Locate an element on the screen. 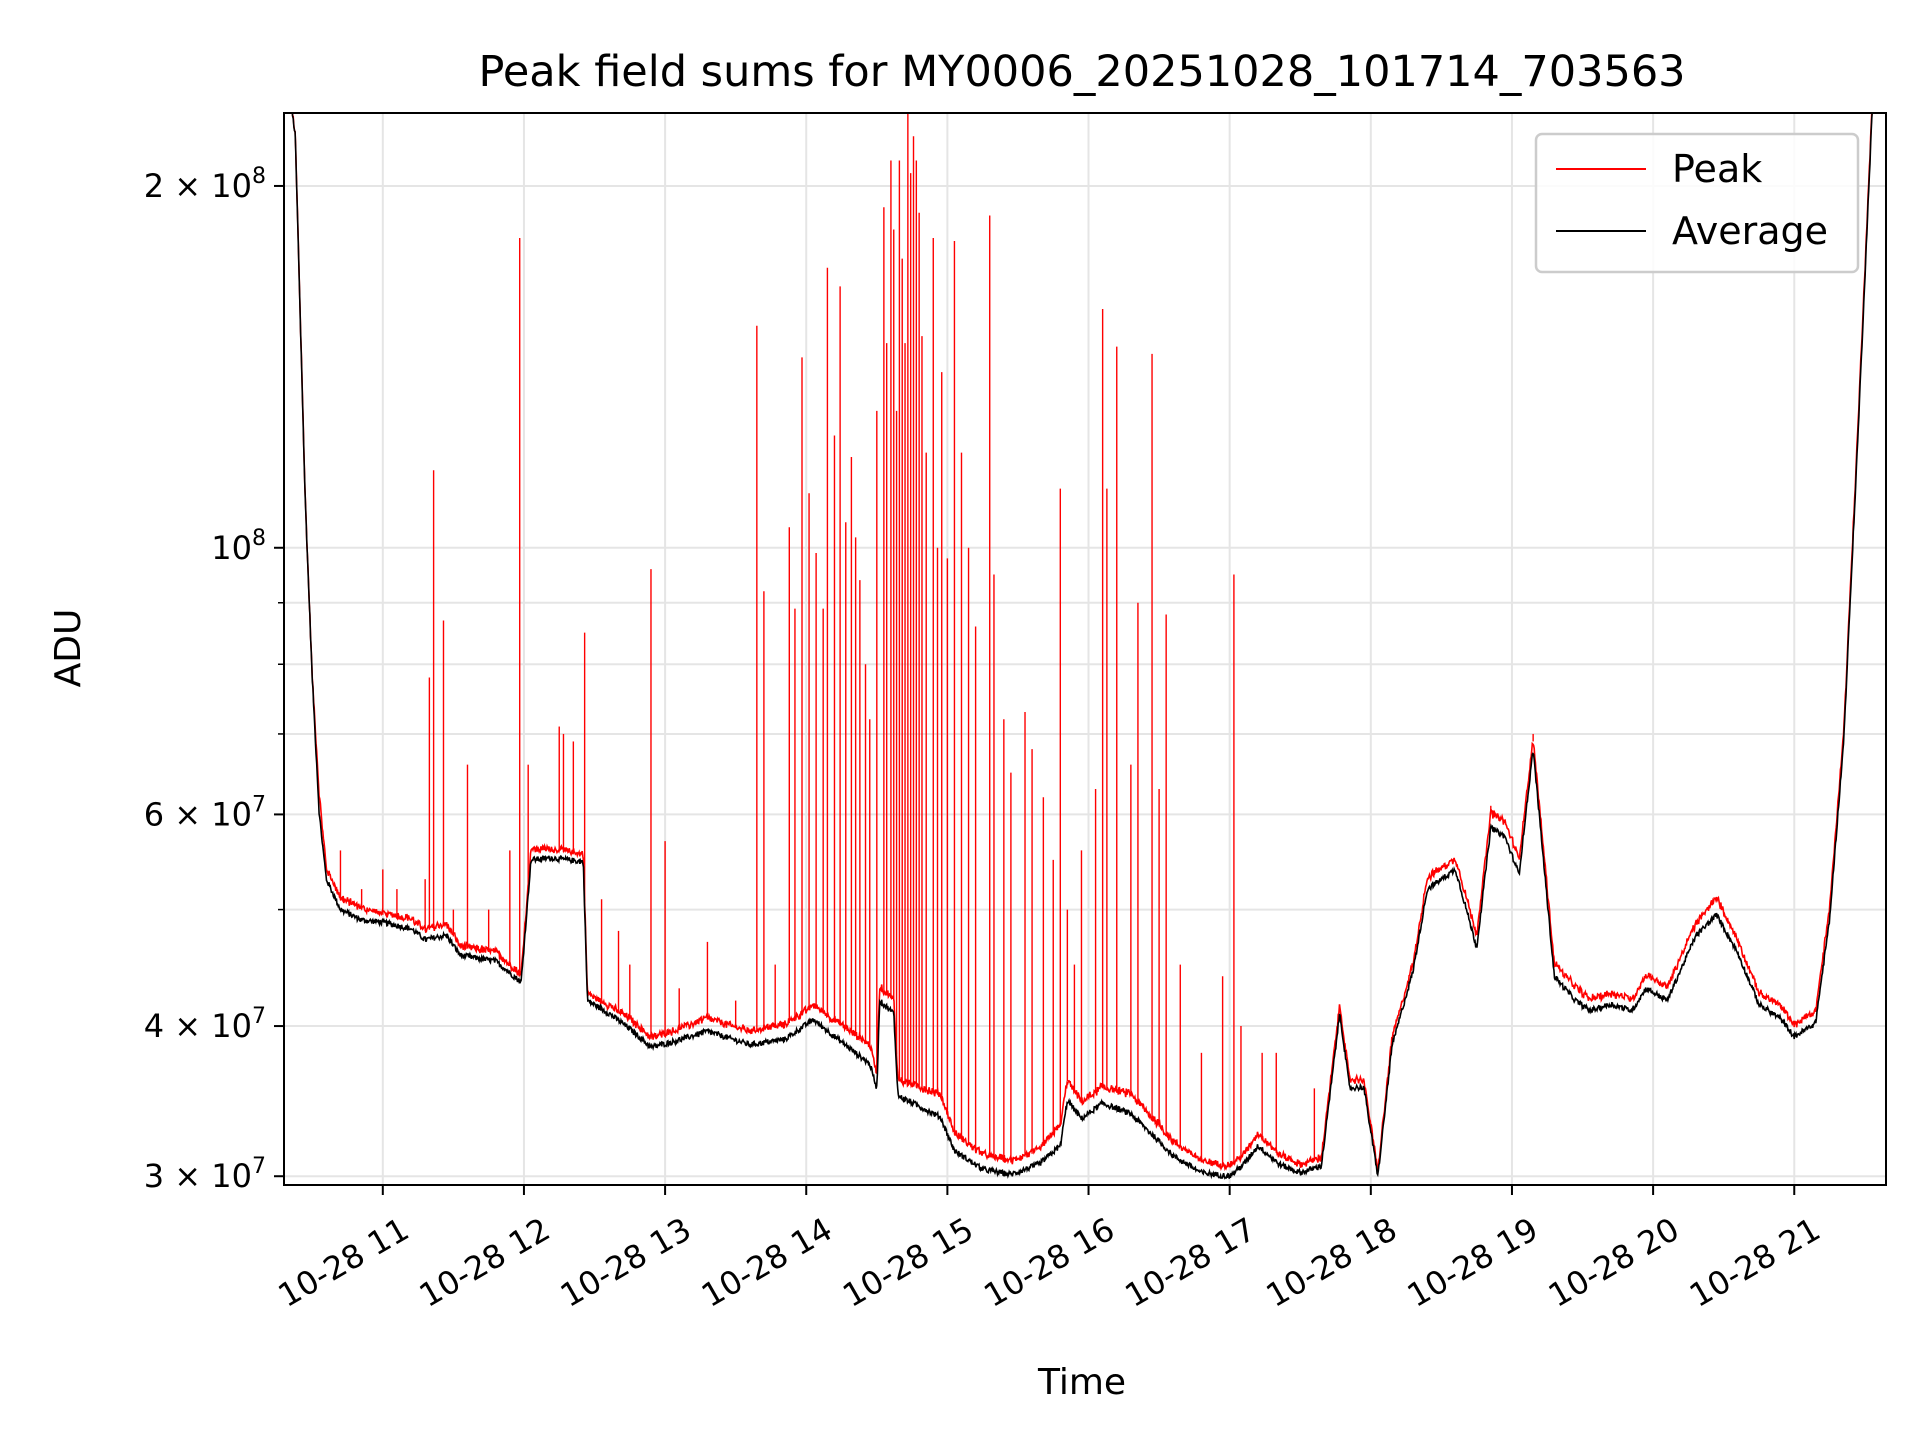  y-tick-label: 3 × 107 is located at coordinates (205, 1174).